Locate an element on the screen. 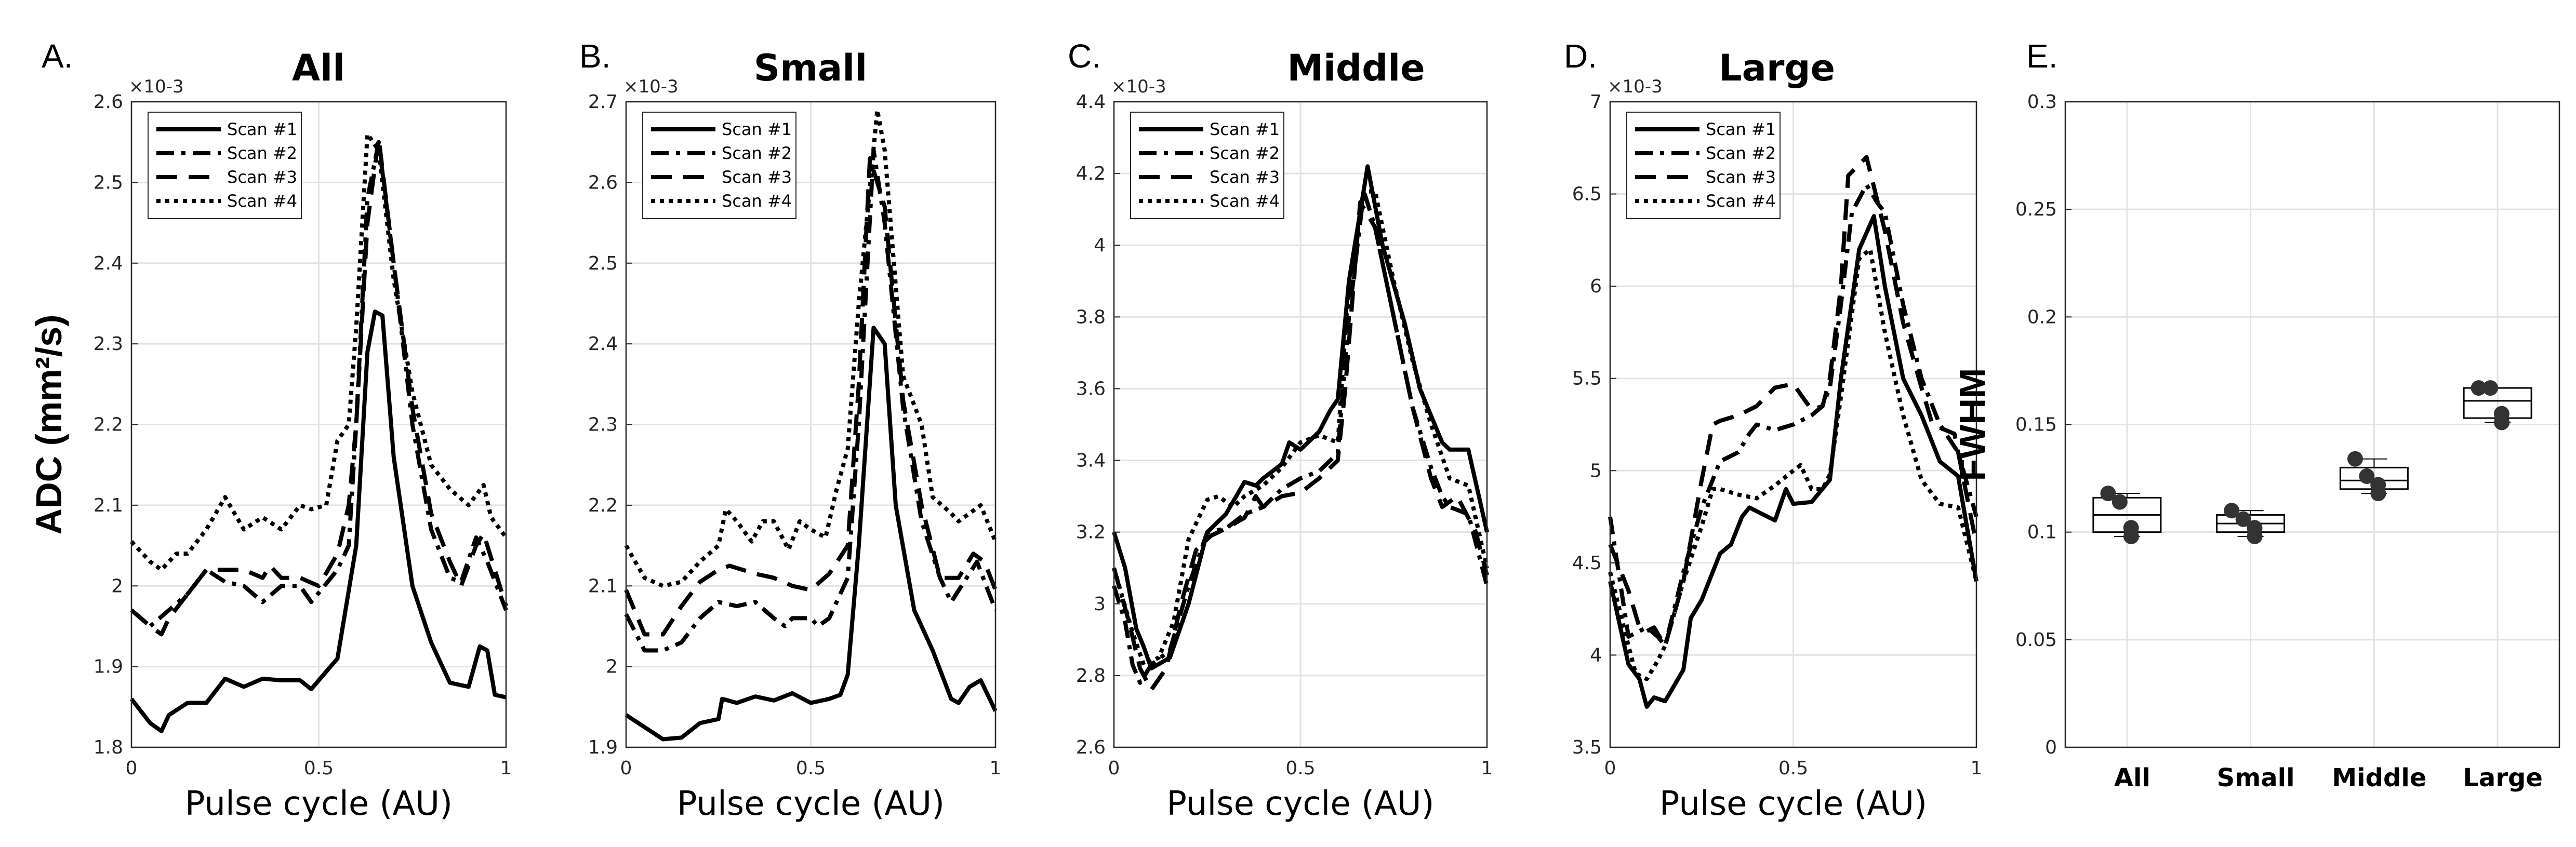 The width and height of the screenshot is (2576, 847). y-axis-label: ADC (mm²/s) is located at coordinates (49, 425).